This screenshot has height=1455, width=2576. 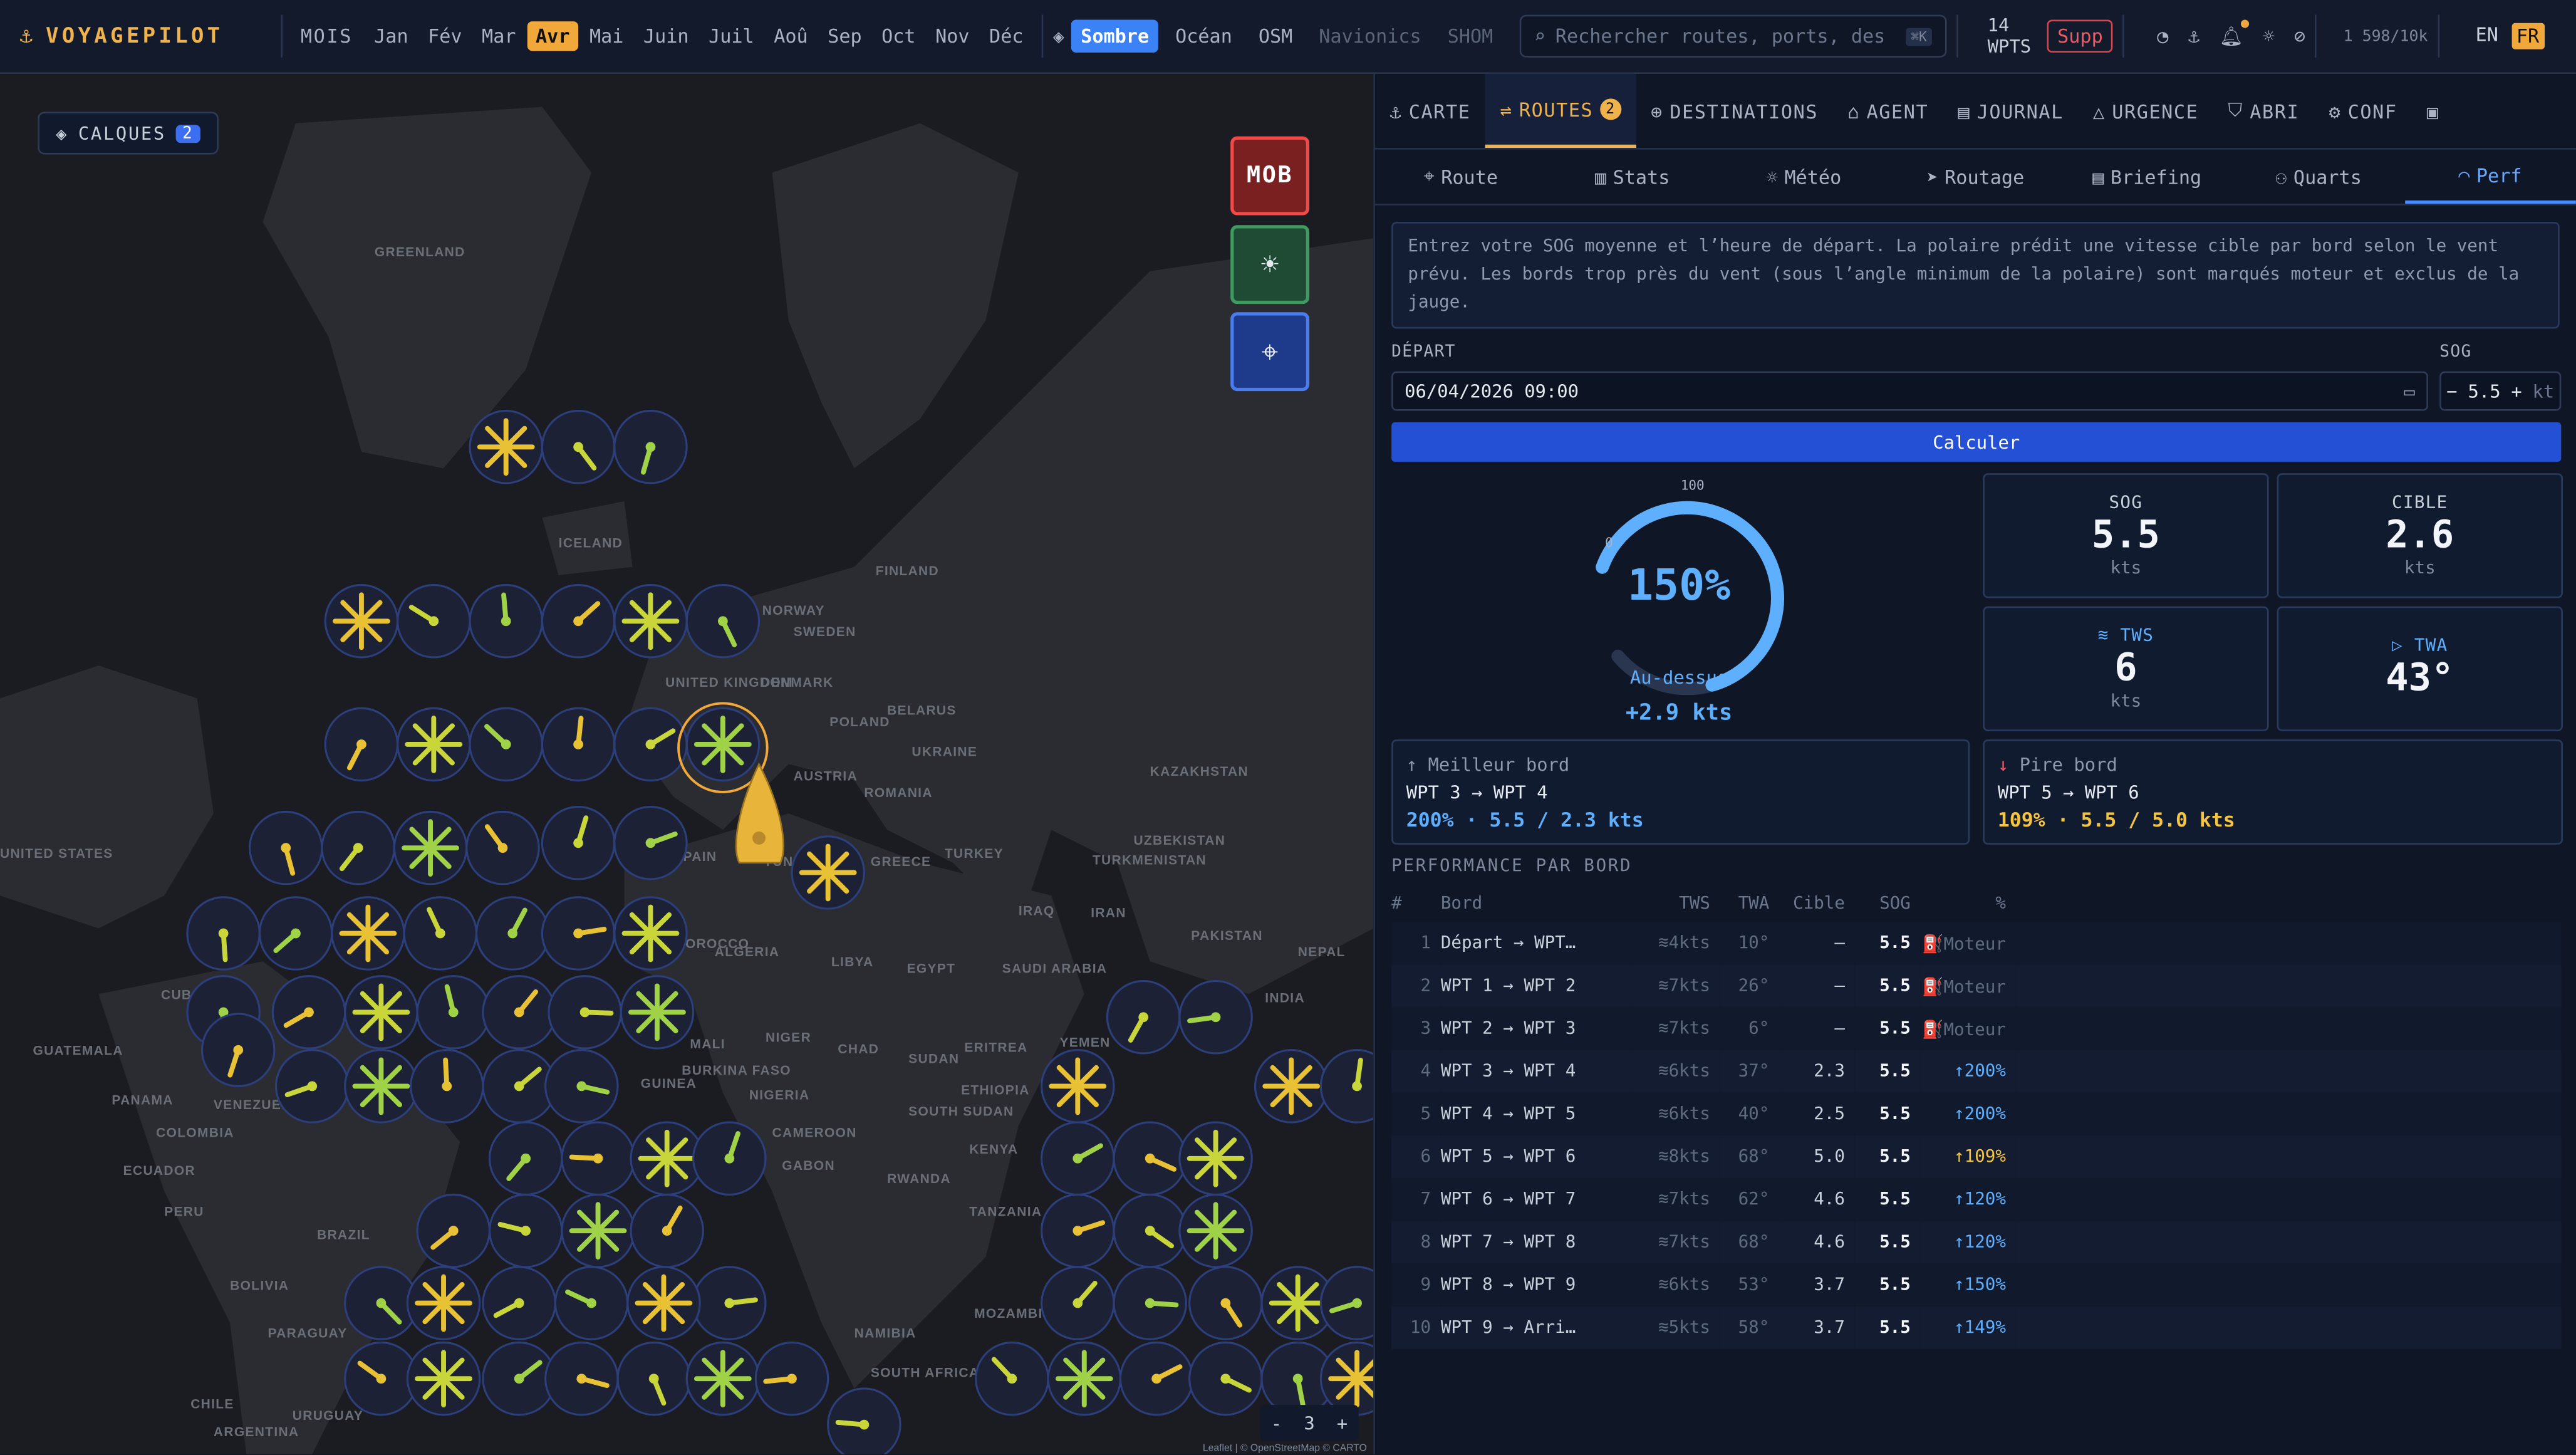 I want to click on subtab-météo: ☼ Météo, so click(x=1804, y=177).